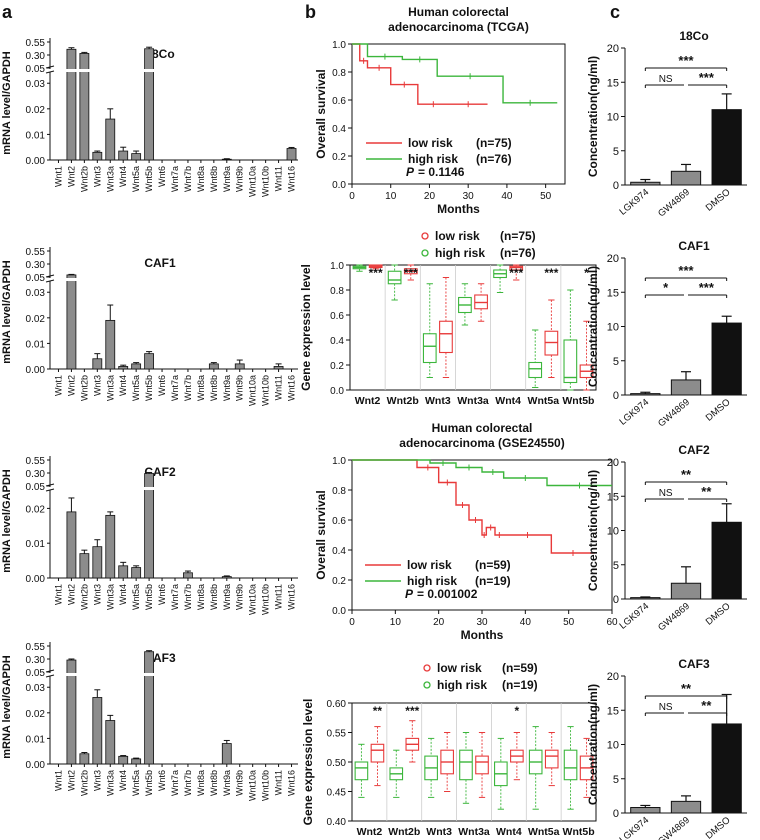  What do you see at coordinates (425, 236) in the screenshot?
I see `legend-marker-low-risk` at bounding box center [425, 236].